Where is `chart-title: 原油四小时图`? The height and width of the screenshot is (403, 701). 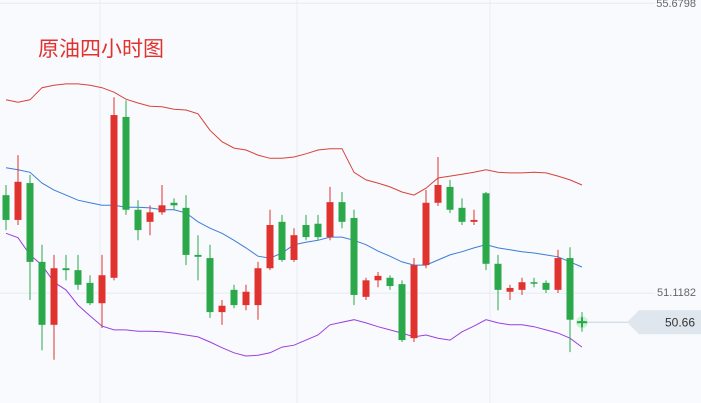
chart-title: 原油四小时图 is located at coordinates (101, 49).